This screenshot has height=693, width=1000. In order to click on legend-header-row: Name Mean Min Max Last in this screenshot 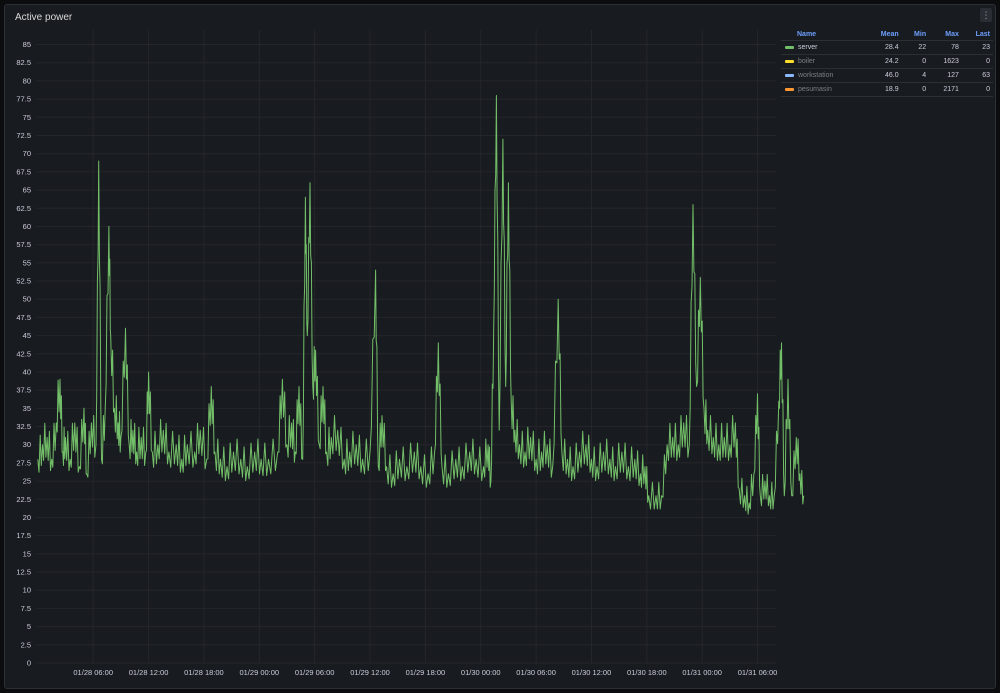, I will do `click(887, 35)`.